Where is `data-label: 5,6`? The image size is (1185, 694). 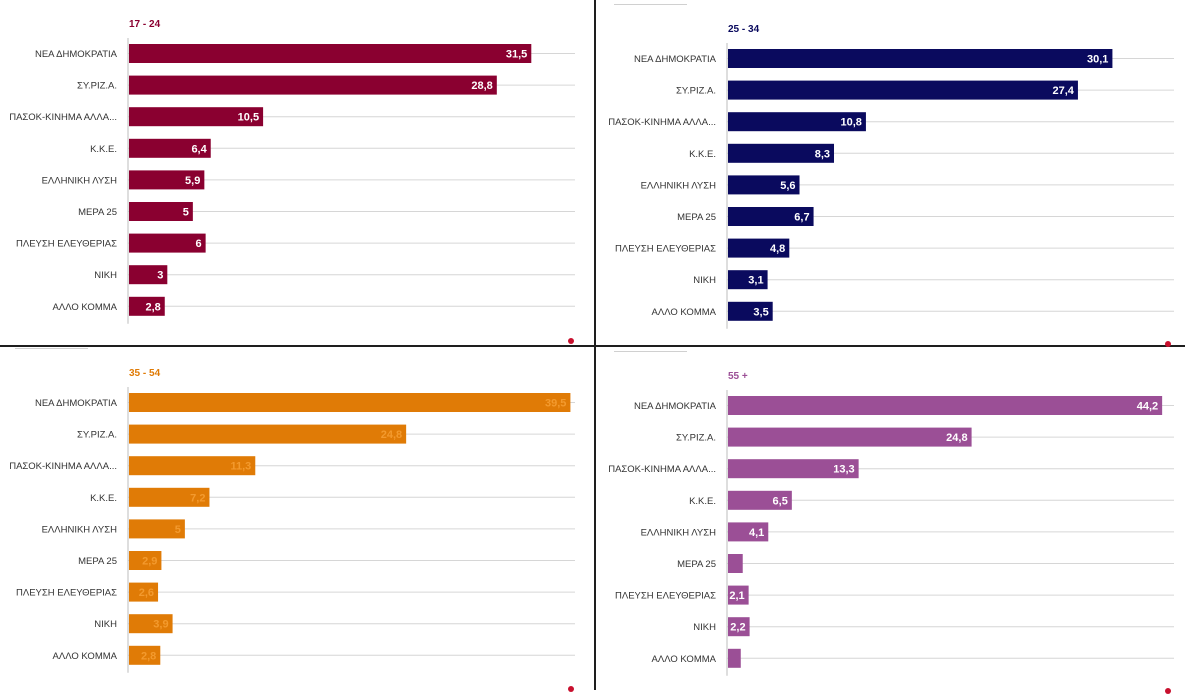
data-label: 5,6 is located at coordinates (787, 186).